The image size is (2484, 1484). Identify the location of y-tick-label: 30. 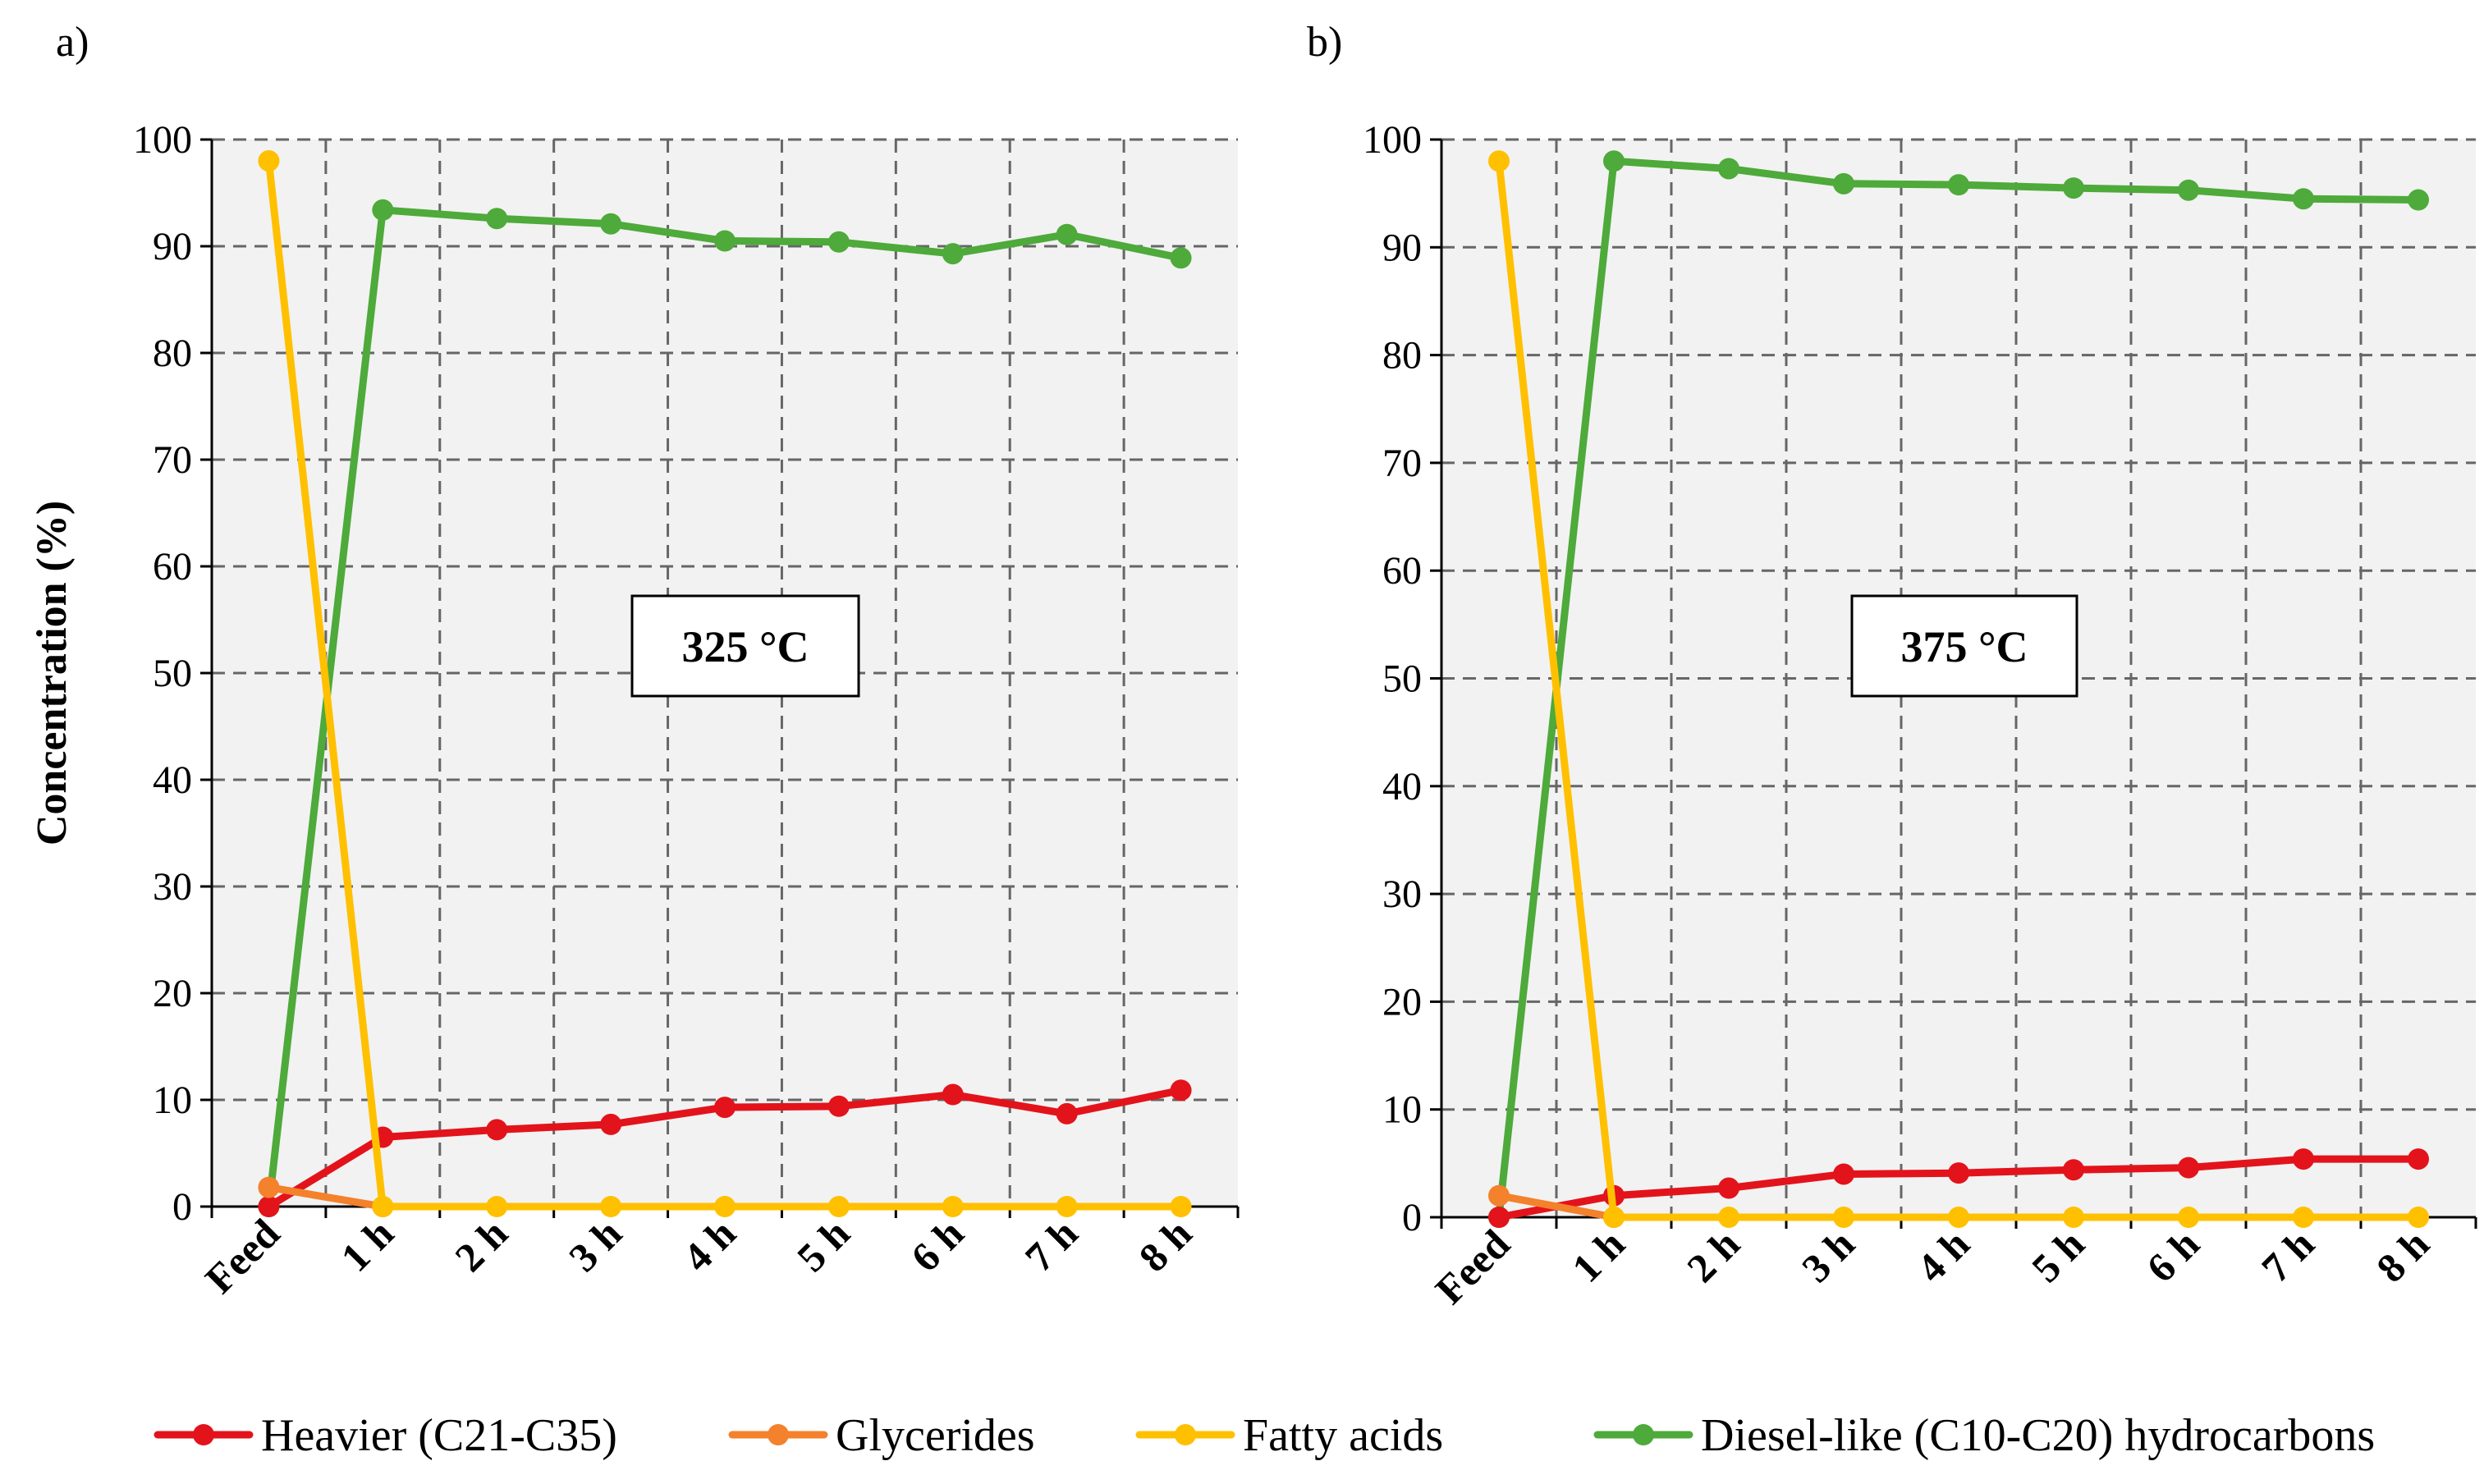
(173, 887).